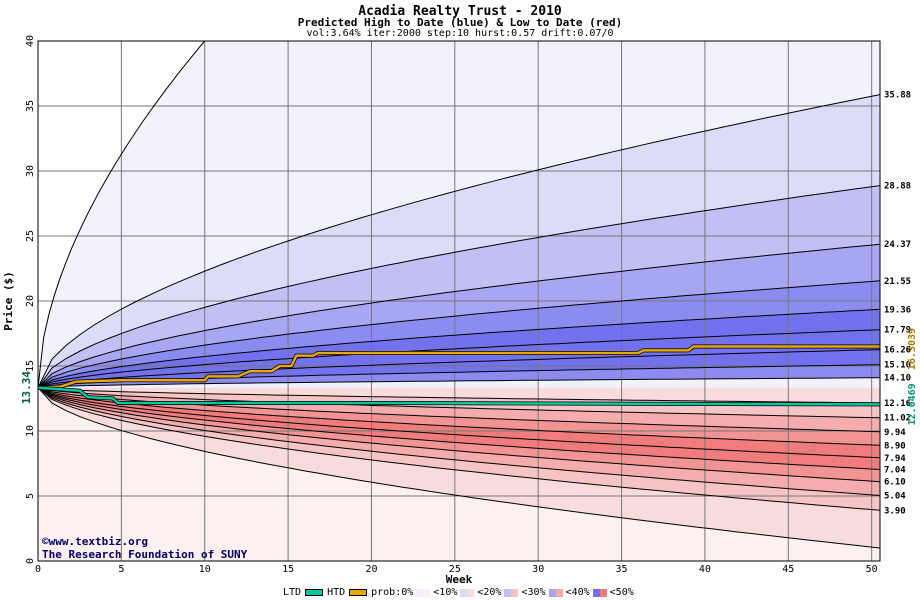  Describe the element at coordinates (26, 387) in the screenshot. I see `start-price-label: 13.34` at that location.